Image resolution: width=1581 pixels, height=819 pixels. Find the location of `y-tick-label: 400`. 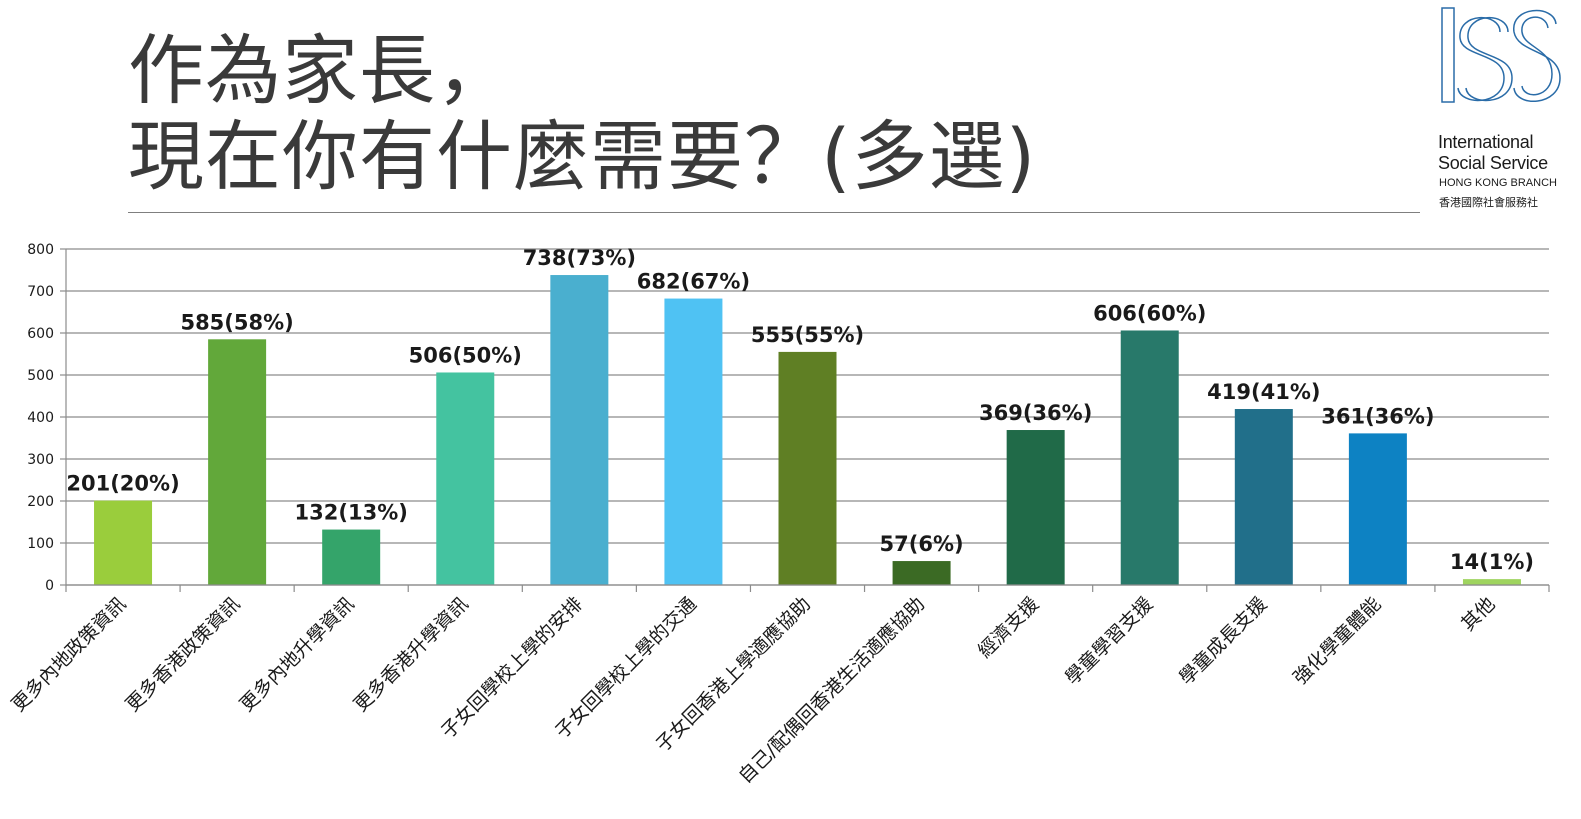

y-tick-label: 400 is located at coordinates (40, 418).